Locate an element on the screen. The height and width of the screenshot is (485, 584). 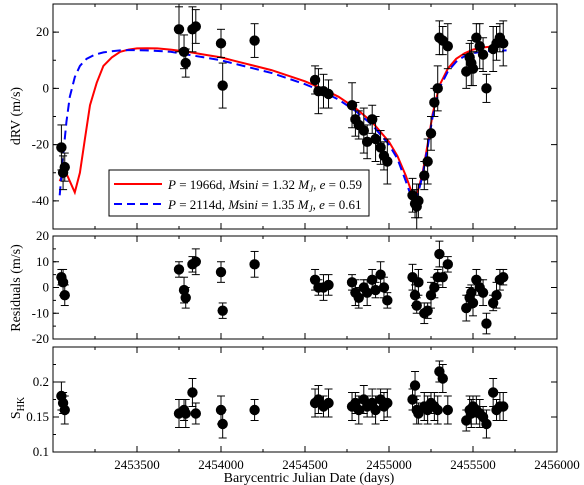
y-tick-label-3: 0.15 is located at coordinates (37, 416).